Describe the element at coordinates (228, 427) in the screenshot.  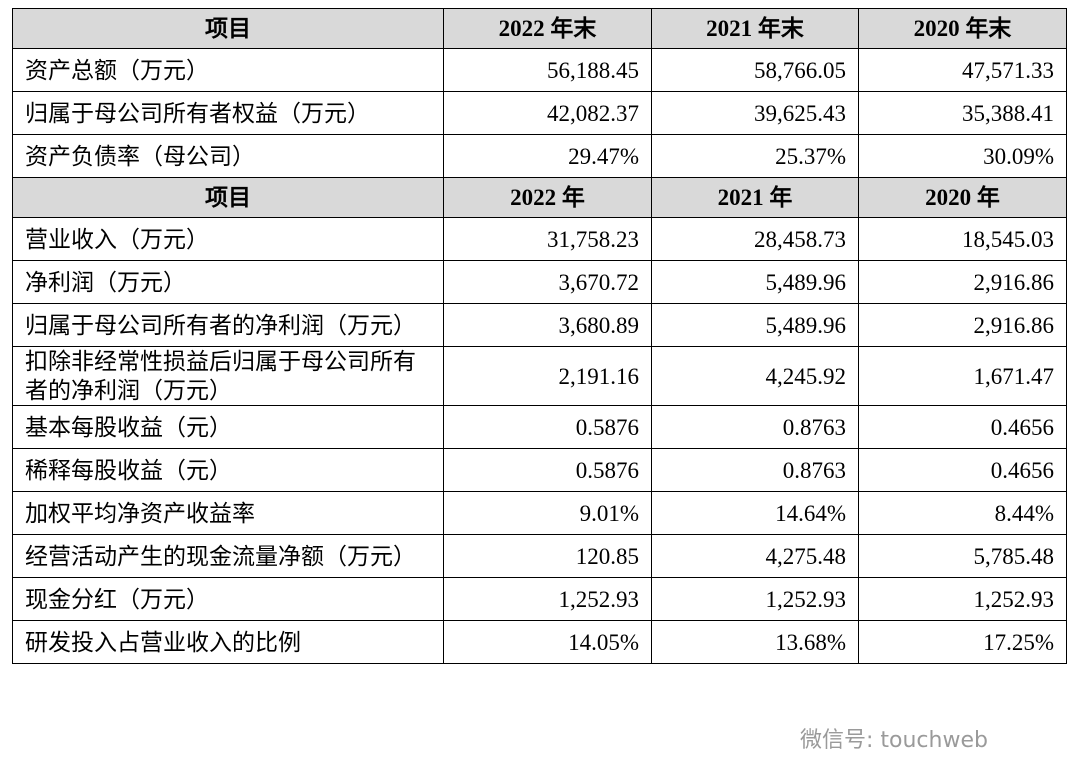
I see `label-cell: 基本每股收益（元）` at that location.